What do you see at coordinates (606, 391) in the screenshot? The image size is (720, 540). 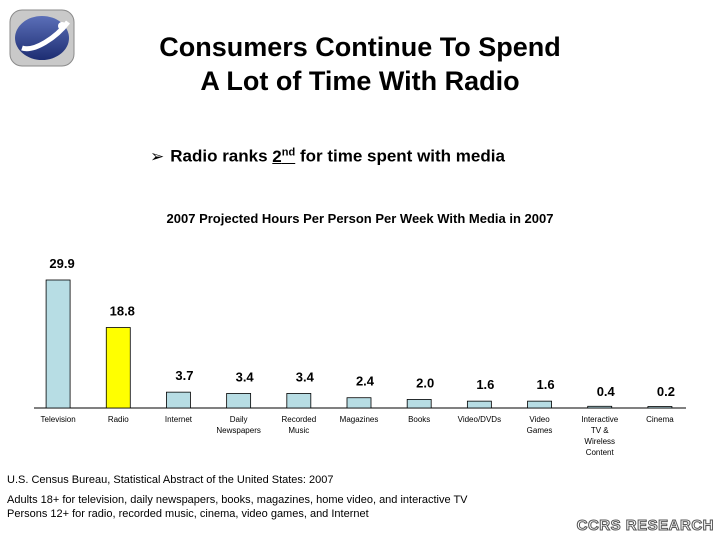 I see `data-label: 0.4` at bounding box center [606, 391].